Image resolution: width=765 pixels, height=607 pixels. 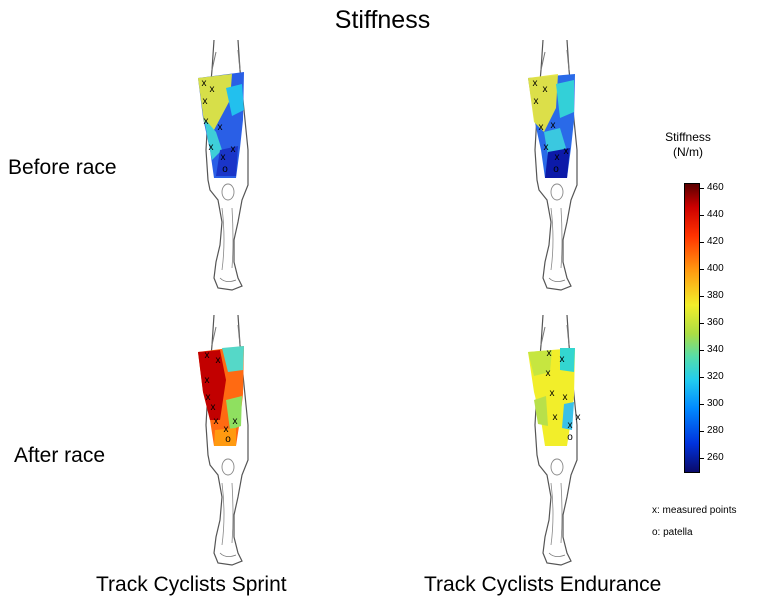 I want to click on markers-sprint-after: x x x x x x x x o, so click(x=221, y=397).